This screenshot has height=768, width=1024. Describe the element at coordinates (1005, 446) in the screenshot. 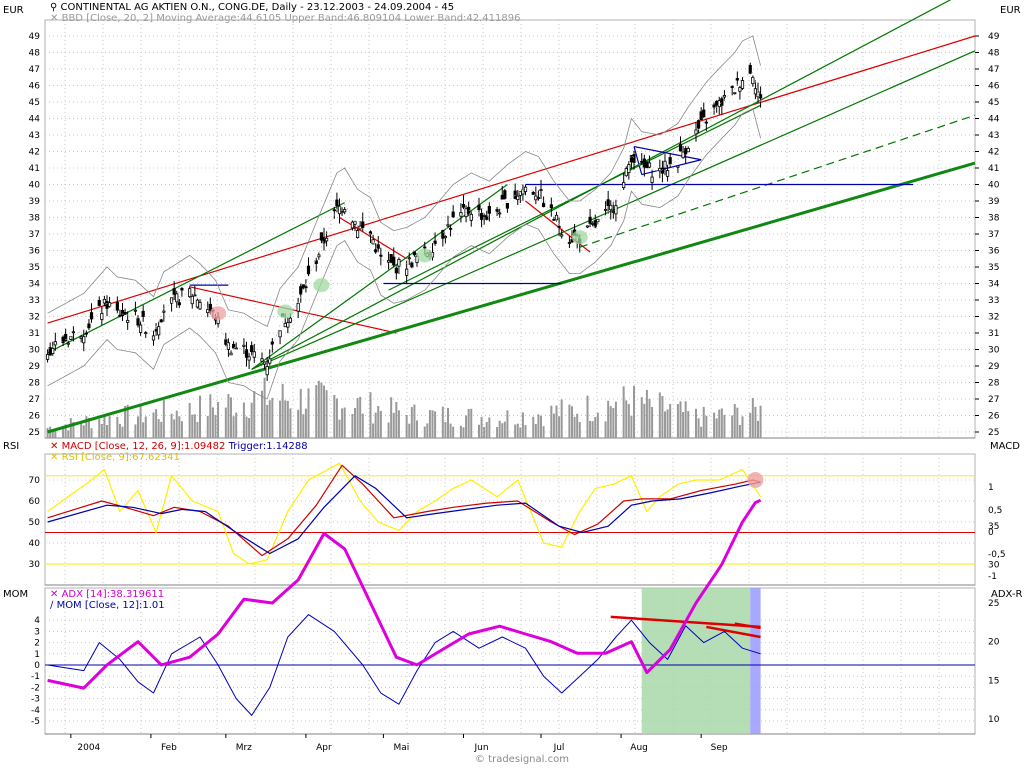

I see `macd-axis-label: MACD` at that location.